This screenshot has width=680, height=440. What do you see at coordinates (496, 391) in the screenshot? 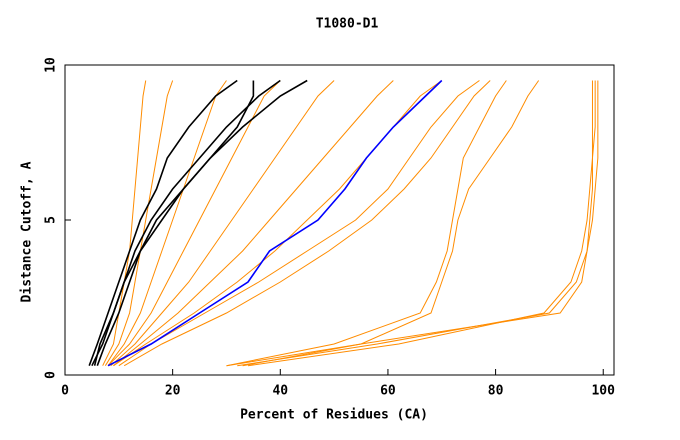
I see `x-tick-label: 80` at bounding box center [496, 391].